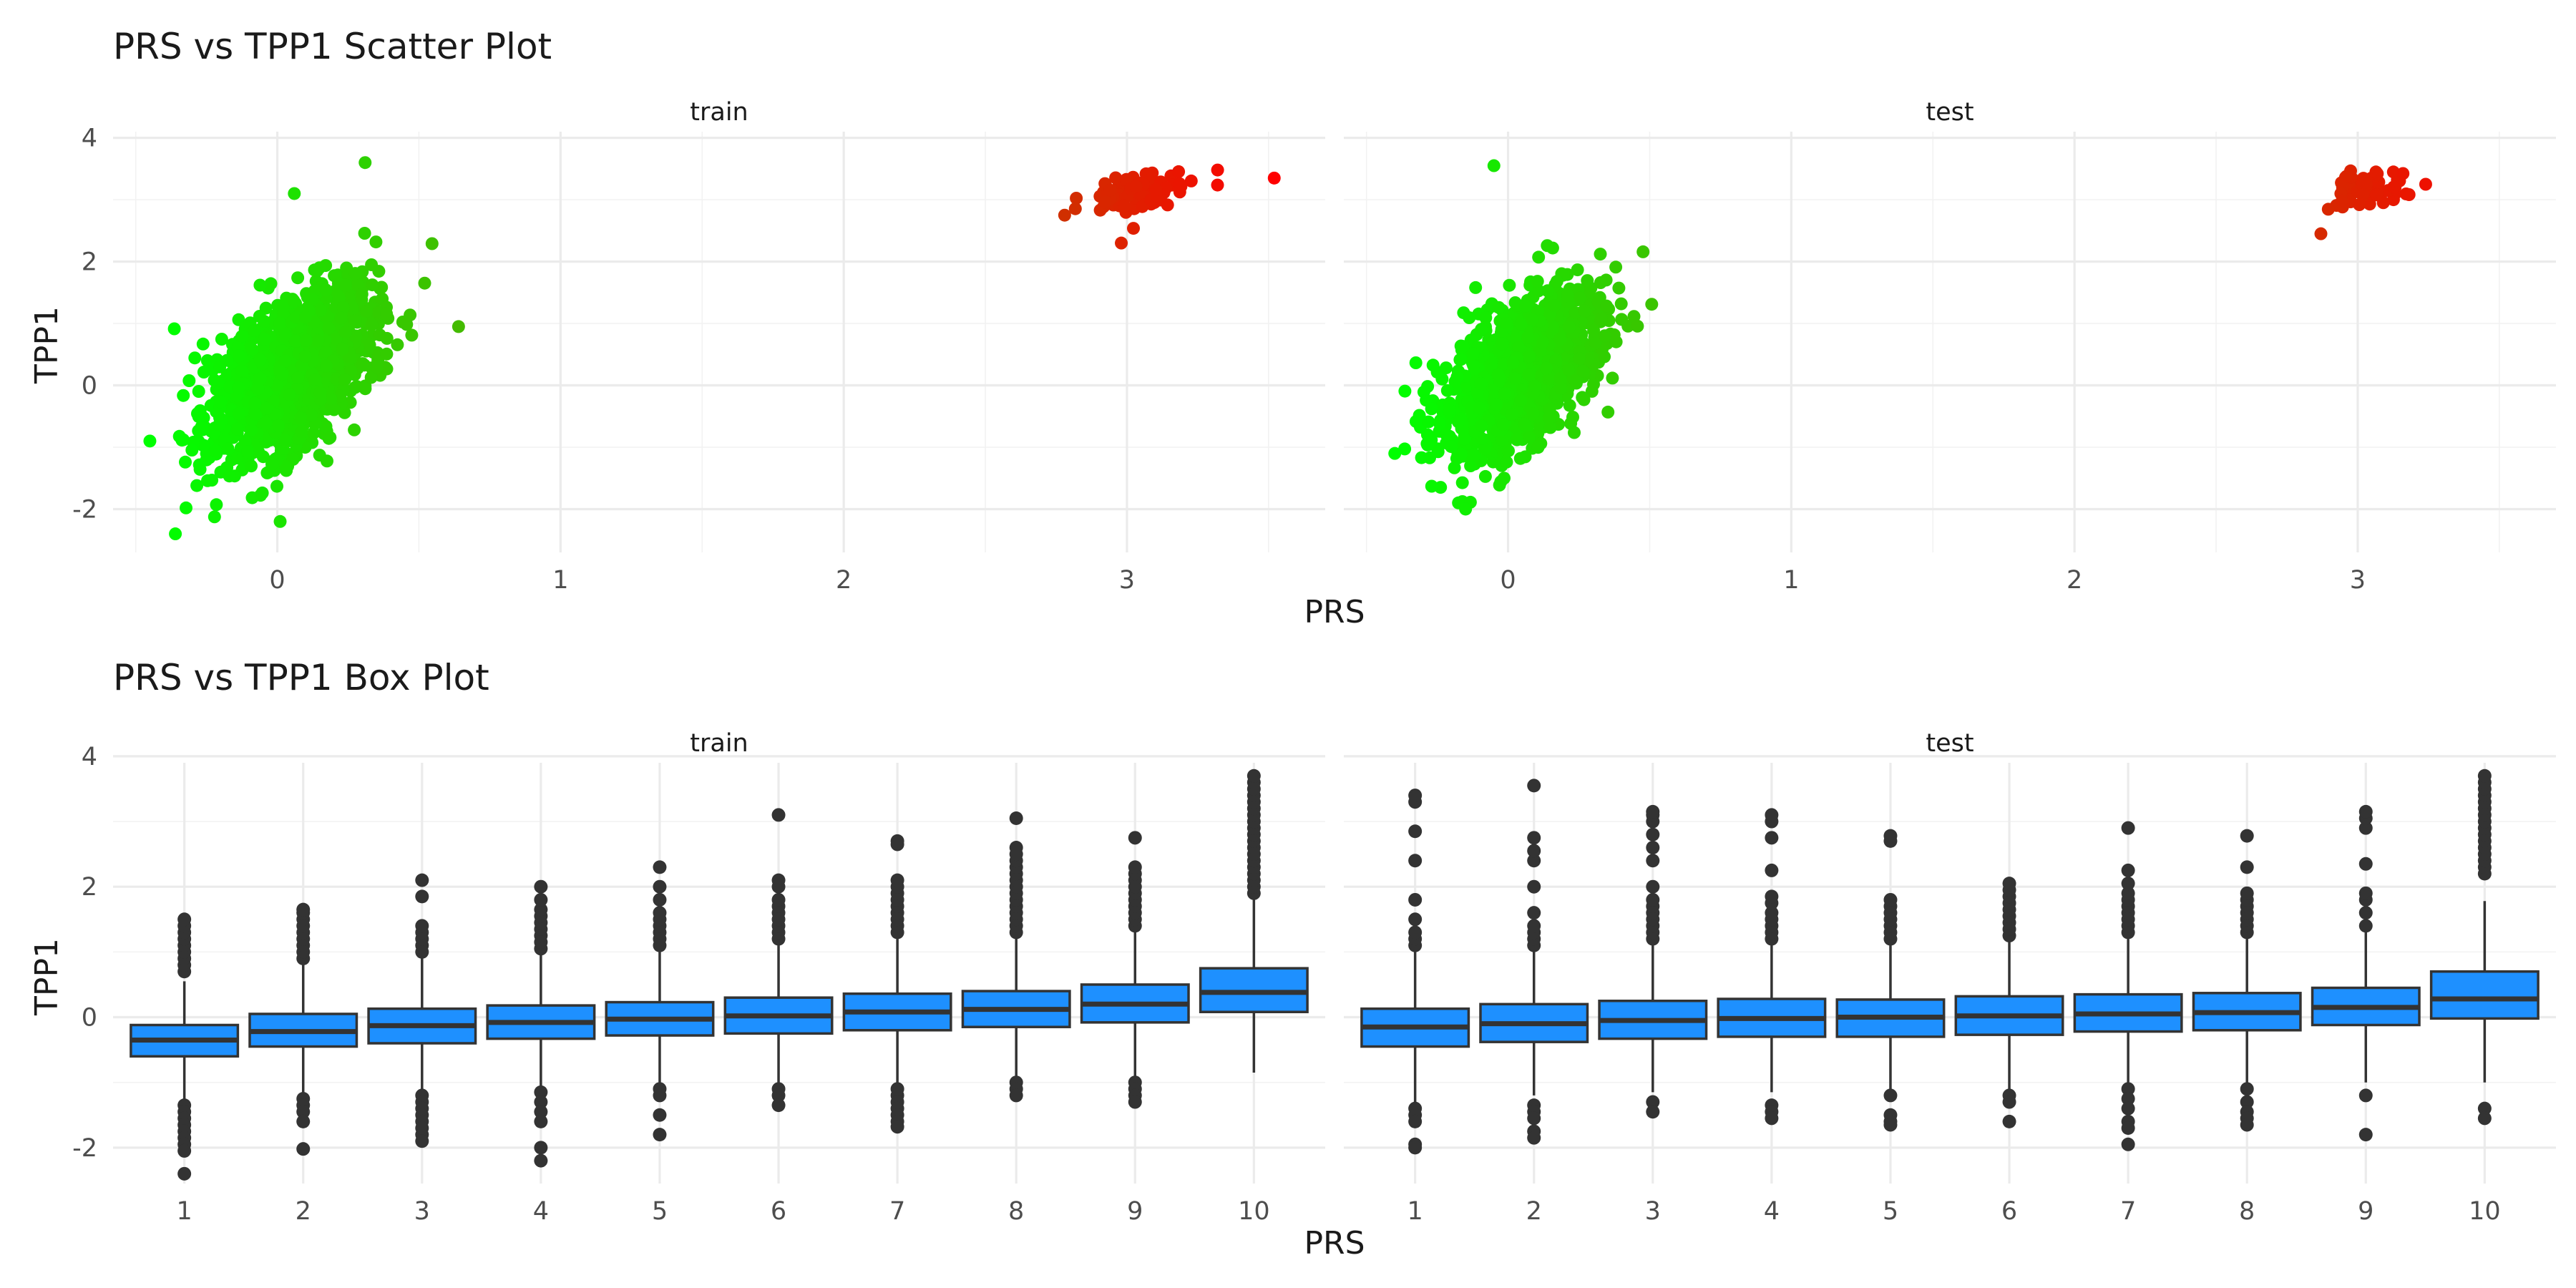 Image resolution: width=2576 pixels, height=1288 pixels. Describe the element at coordinates (2485, 1211) in the screenshot. I see `x-tick-label: 10` at that location.